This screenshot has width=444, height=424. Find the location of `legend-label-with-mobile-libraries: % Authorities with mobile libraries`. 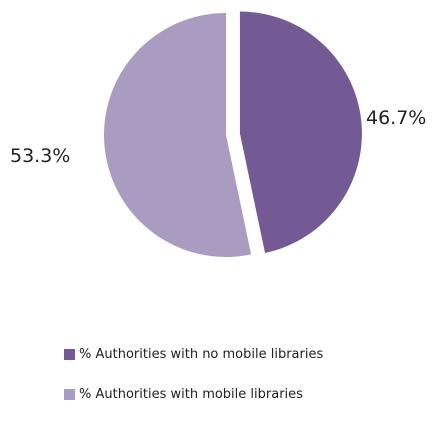

legend-label-with-mobile-libraries: % Authorities with mobile libraries is located at coordinates (191, 394).